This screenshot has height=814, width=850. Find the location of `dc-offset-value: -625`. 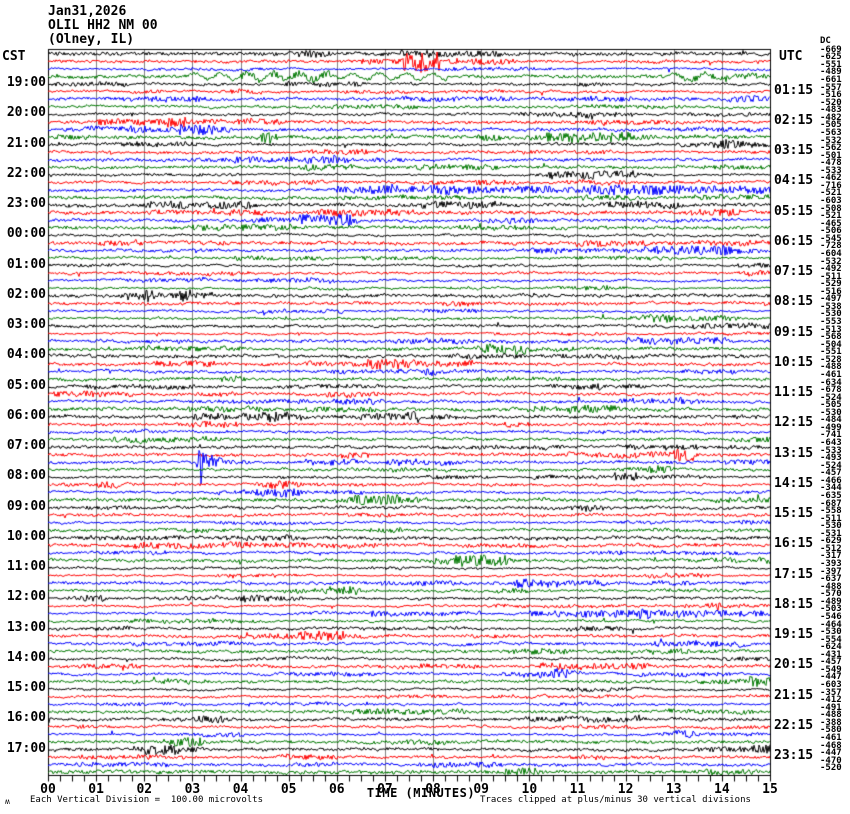

dc-offset-value: -625 is located at coordinates (831, 57).